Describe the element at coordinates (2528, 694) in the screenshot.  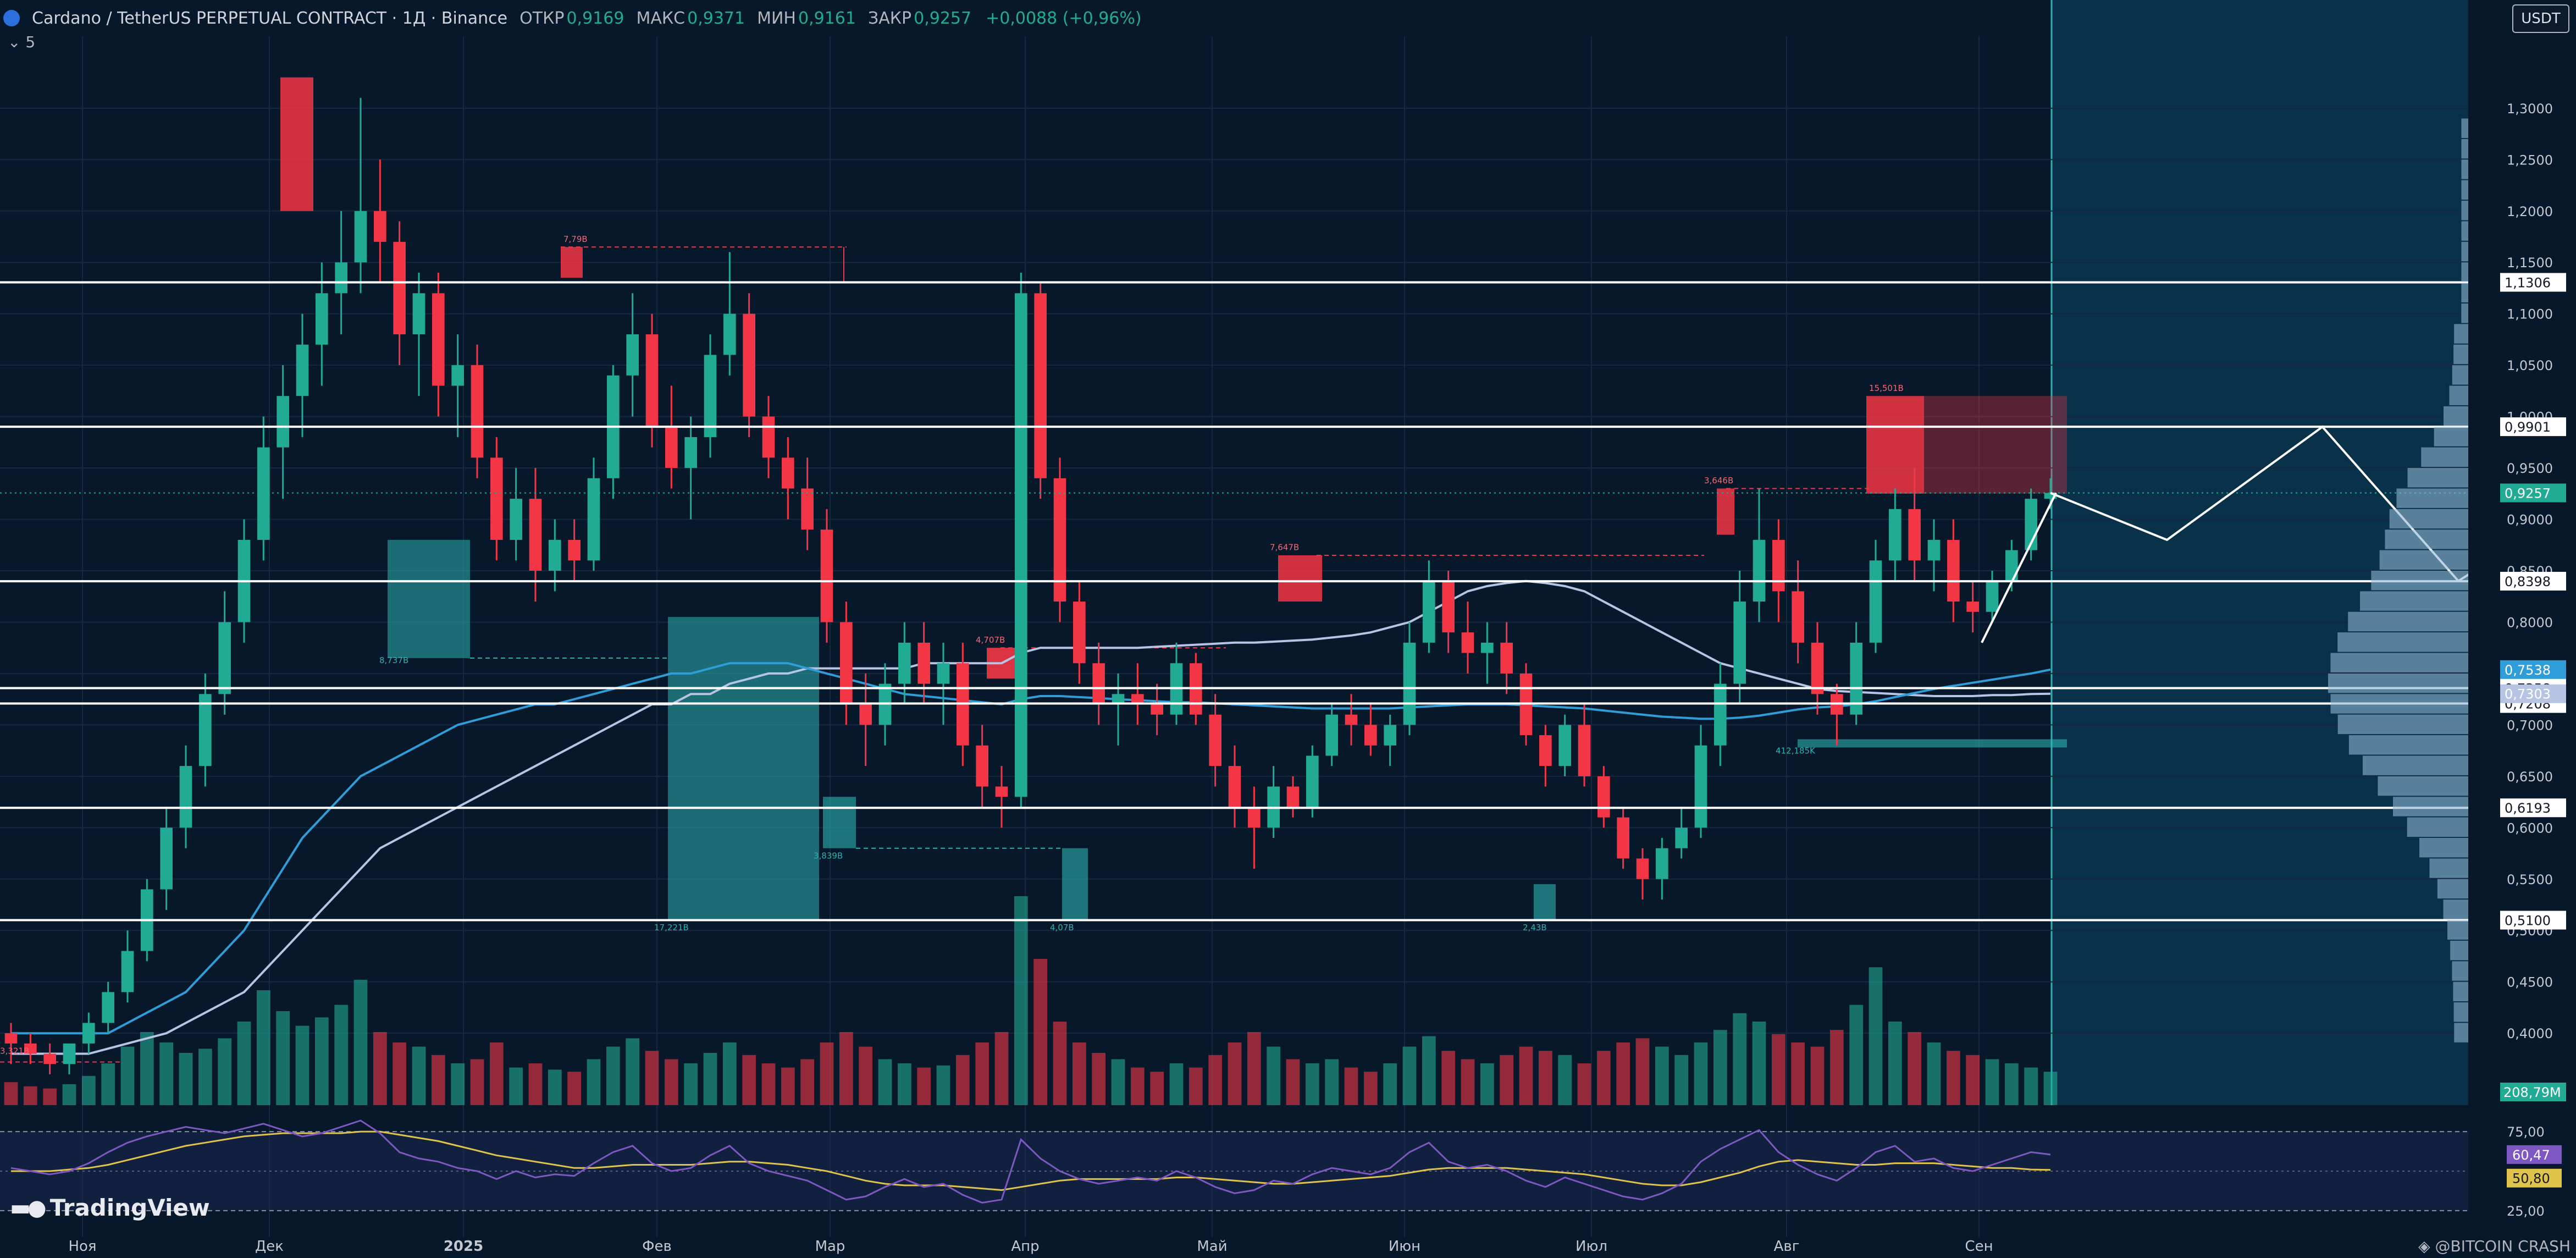
I see `price-badge: 0,7303` at that location.